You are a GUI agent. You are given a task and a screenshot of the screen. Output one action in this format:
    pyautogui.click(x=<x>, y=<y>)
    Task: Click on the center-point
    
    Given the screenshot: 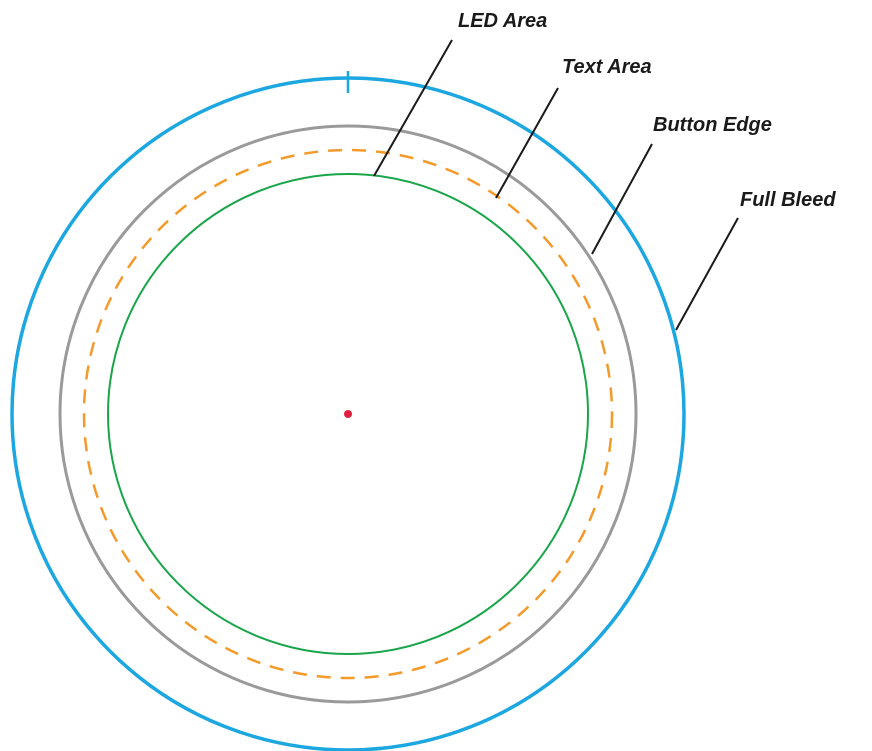 What is the action you would take?
    pyautogui.click(x=348, y=414)
    